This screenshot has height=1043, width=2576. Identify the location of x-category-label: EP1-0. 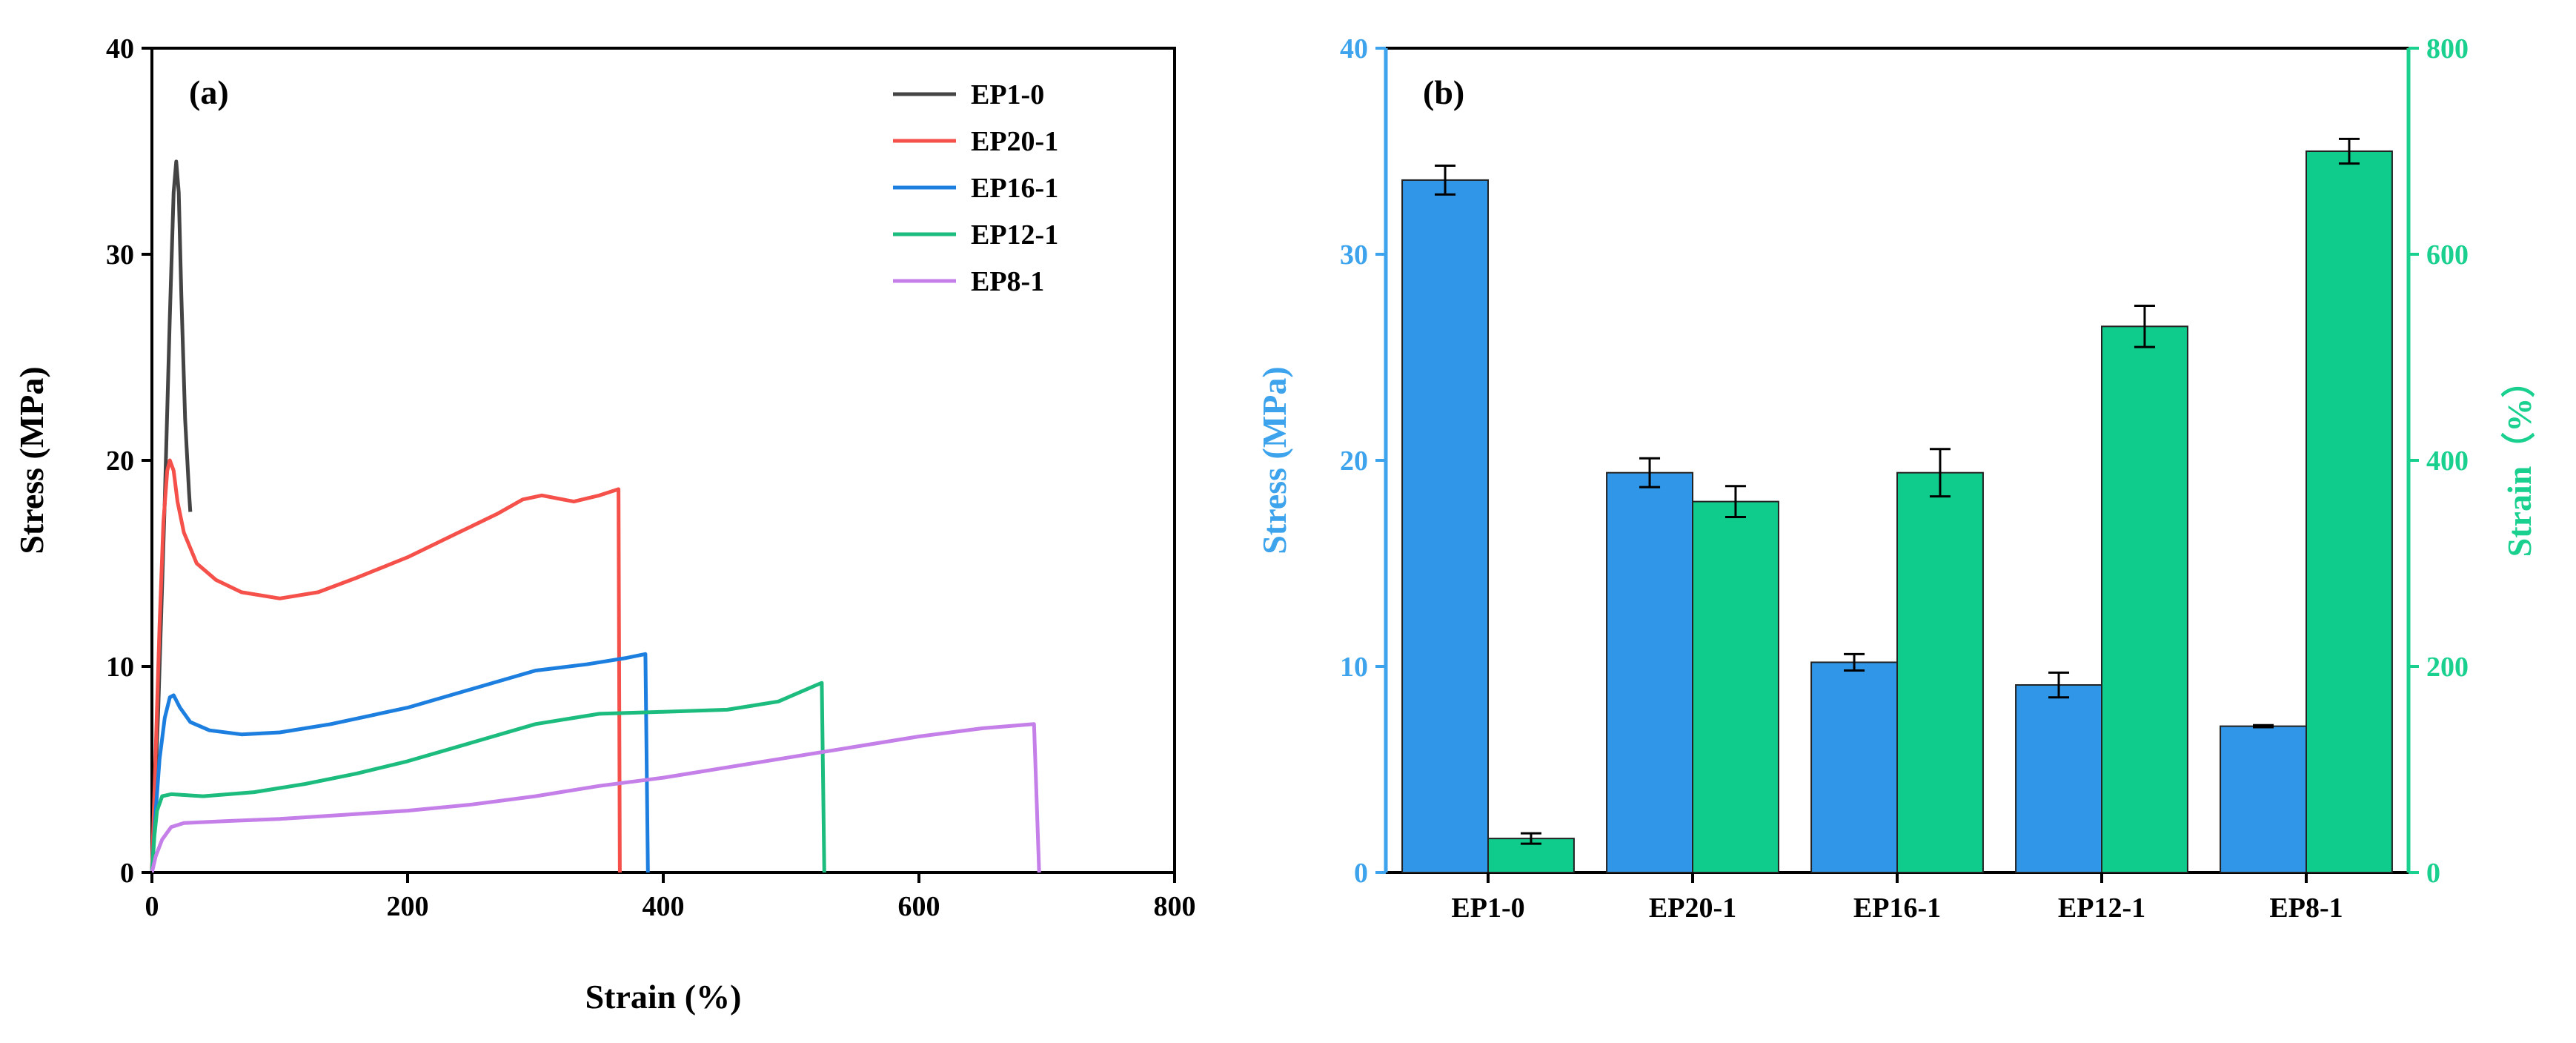
(1487, 908).